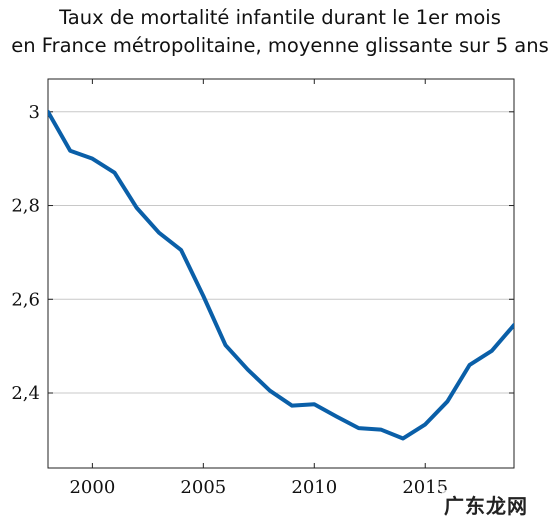 The image size is (560, 527). What do you see at coordinates (25, 299) in the screenshot?
I see `y-tick-label: 2,6` at bounding box center [25, 299].